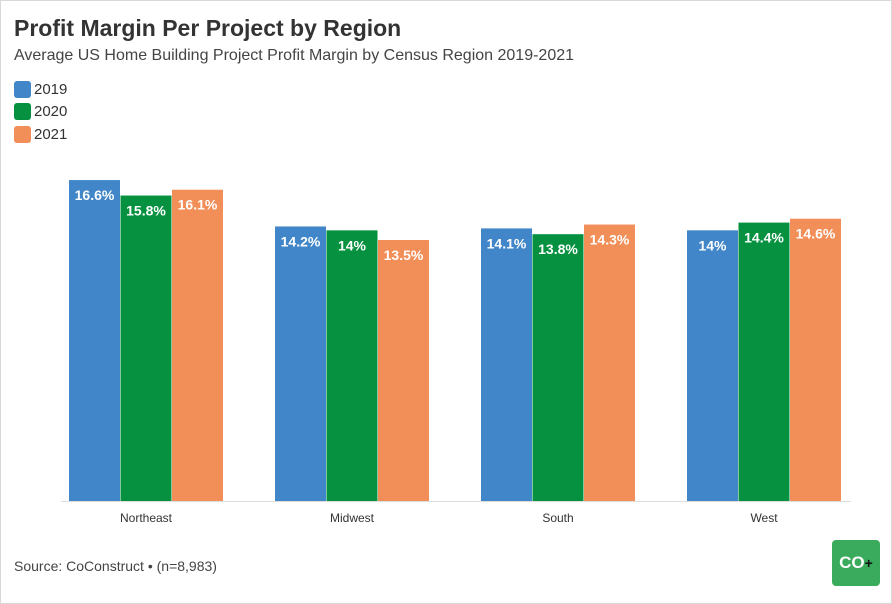 The image size is (892, 604). I want to click on legend-item-2019: 2019, so click(40, 89).